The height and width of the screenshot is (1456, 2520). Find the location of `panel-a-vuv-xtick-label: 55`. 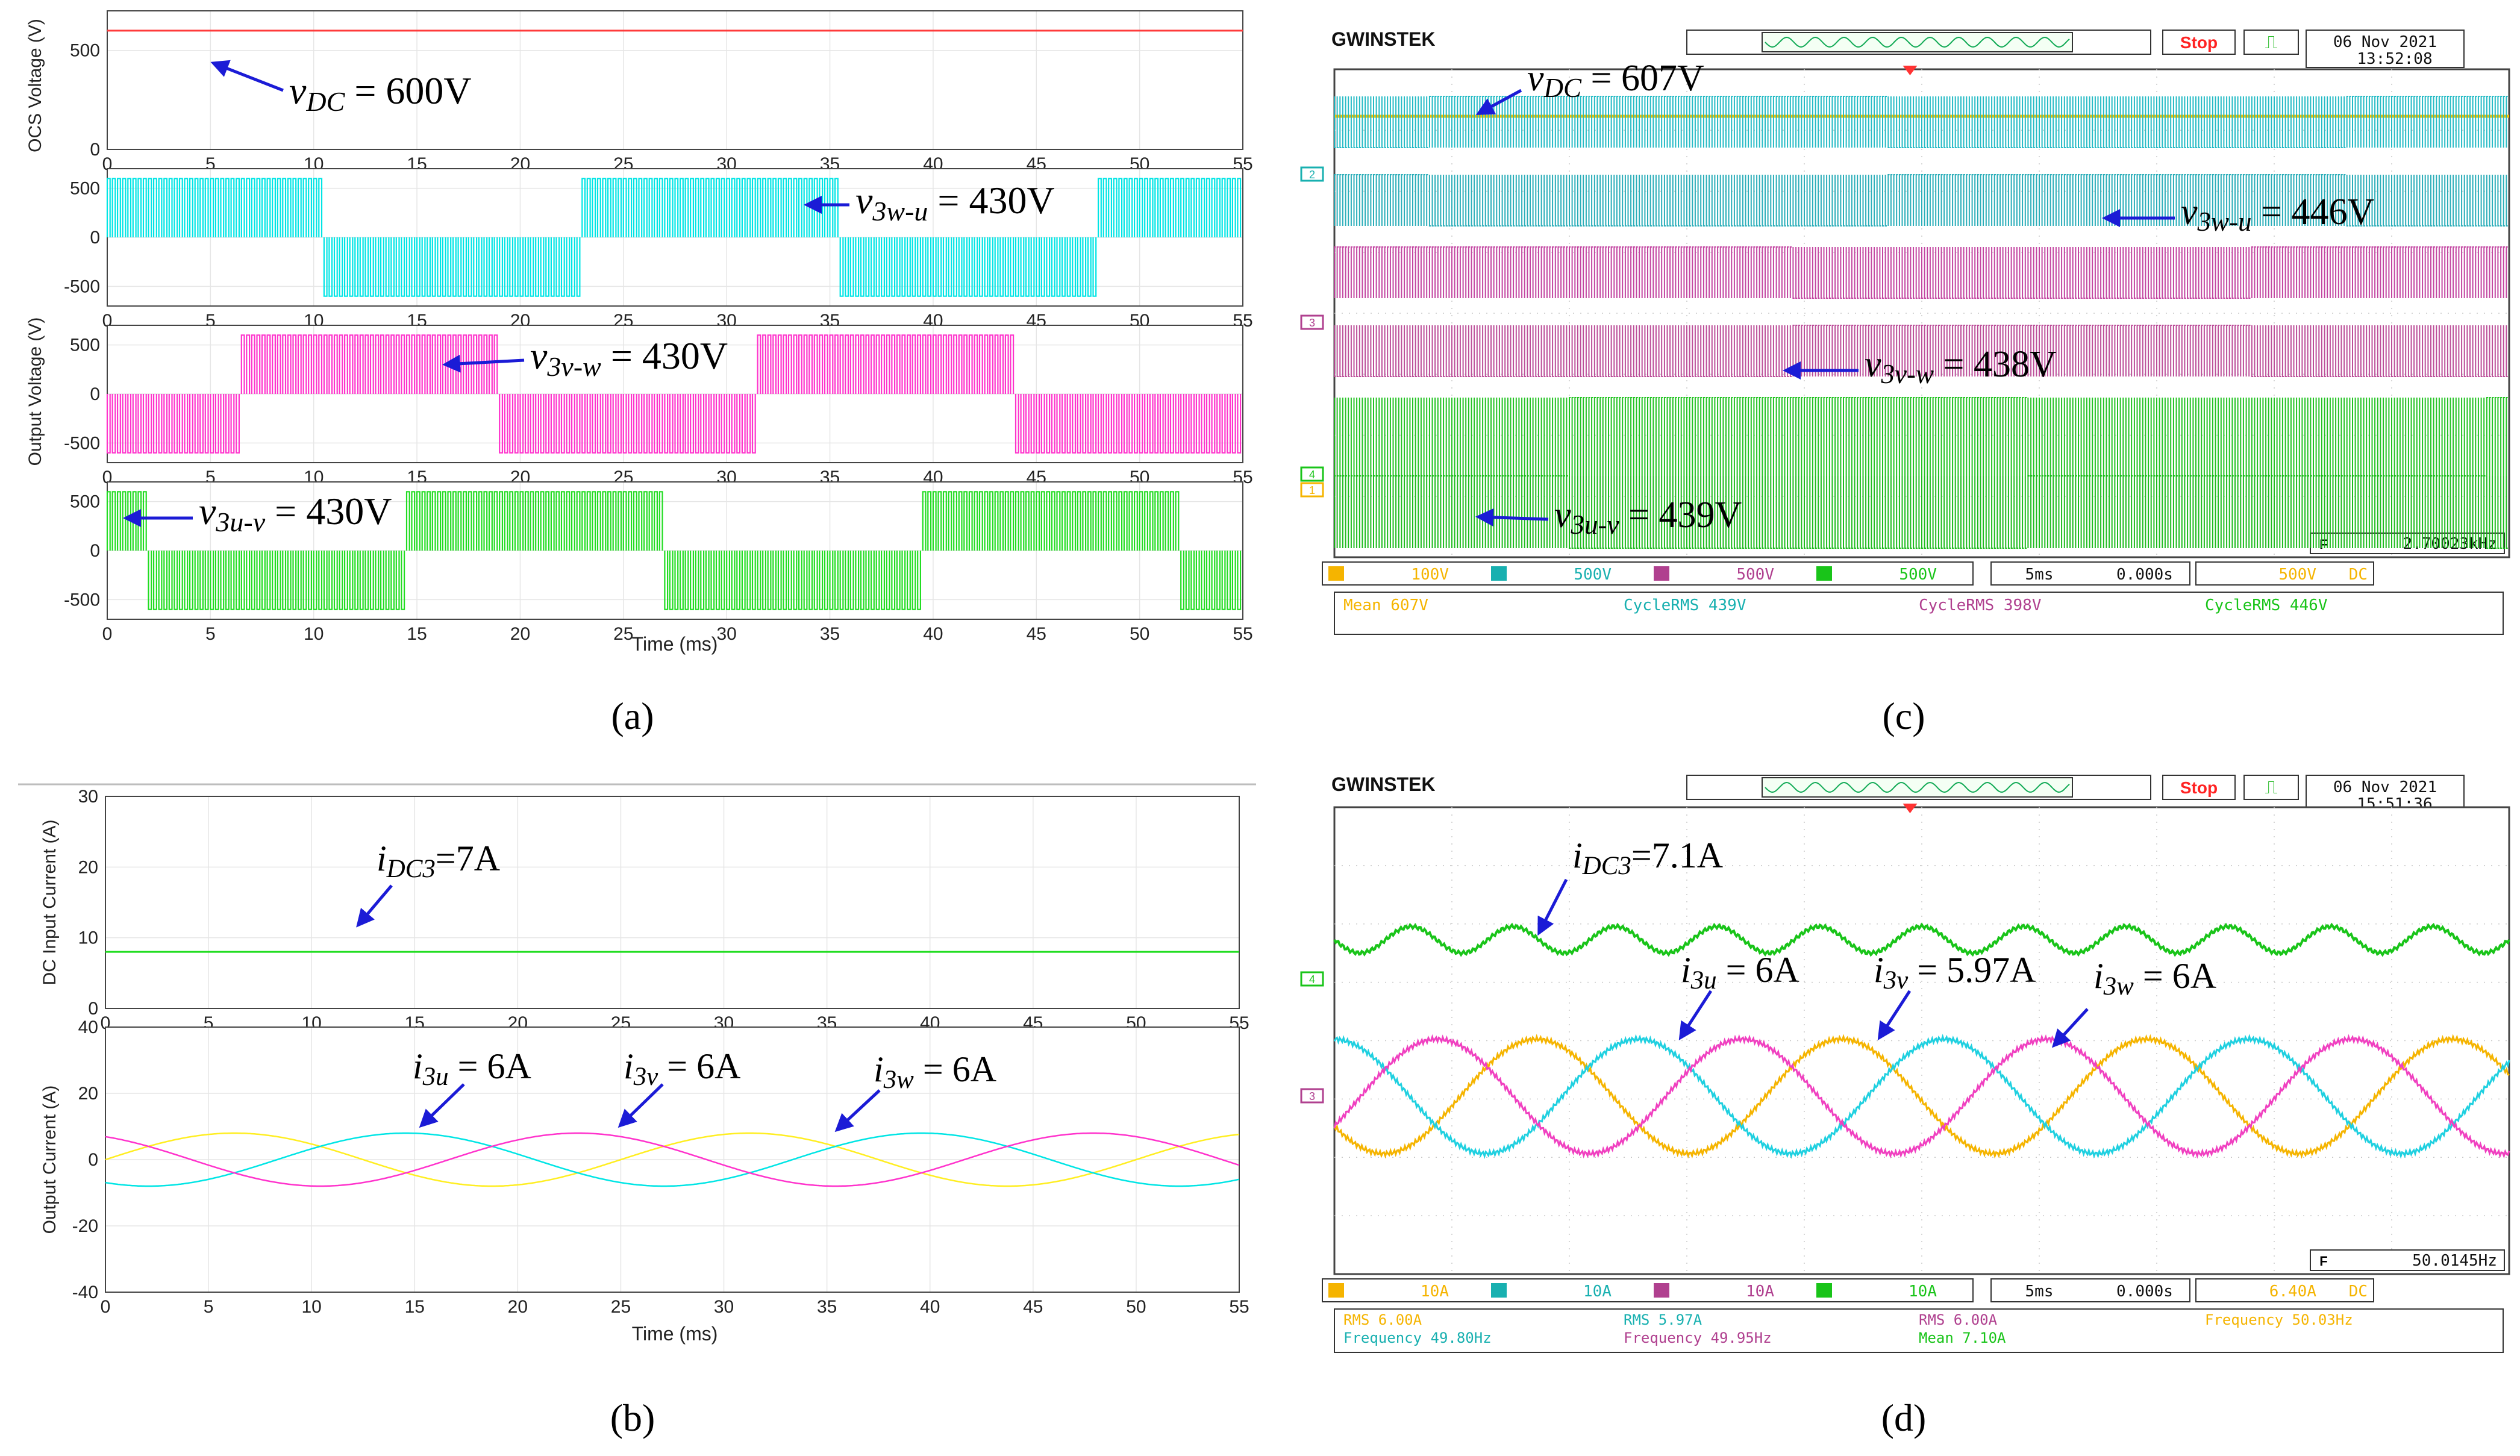

panel-a-vuv-xtick-label: 55 is located at coordinates (1242, 634).